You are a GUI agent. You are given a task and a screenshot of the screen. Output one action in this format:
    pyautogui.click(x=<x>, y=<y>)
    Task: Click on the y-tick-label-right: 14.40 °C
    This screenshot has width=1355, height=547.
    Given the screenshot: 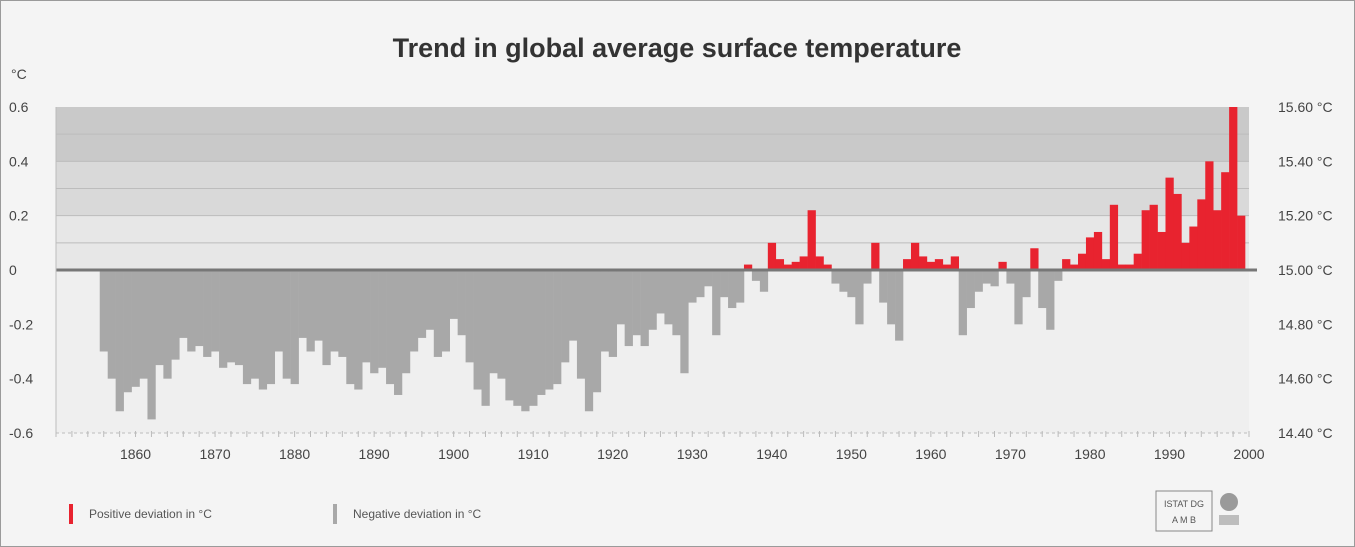 What is the action you would take?
    pyautogui.click(x=1305, y=433)
    